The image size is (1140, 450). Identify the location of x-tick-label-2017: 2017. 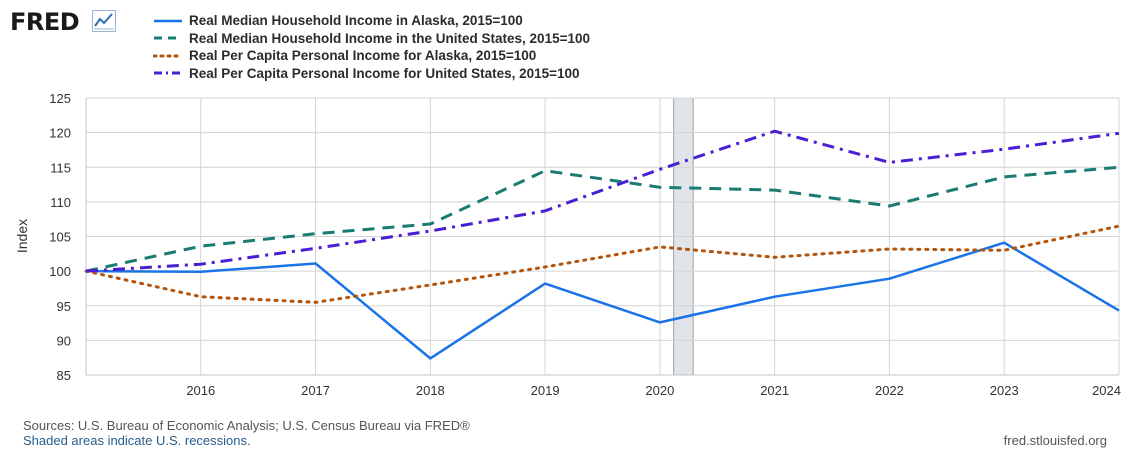
(315, 390).